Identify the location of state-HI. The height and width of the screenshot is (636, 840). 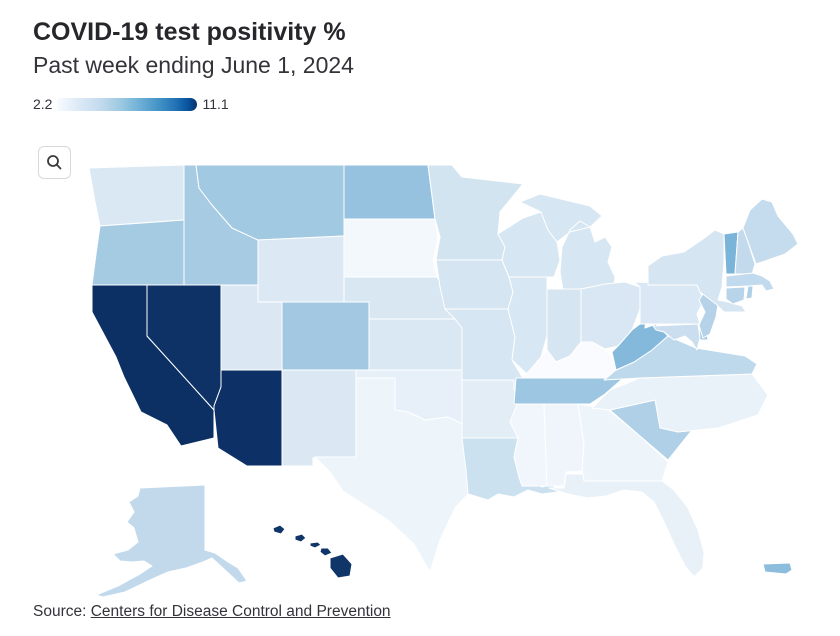
(312, 551).